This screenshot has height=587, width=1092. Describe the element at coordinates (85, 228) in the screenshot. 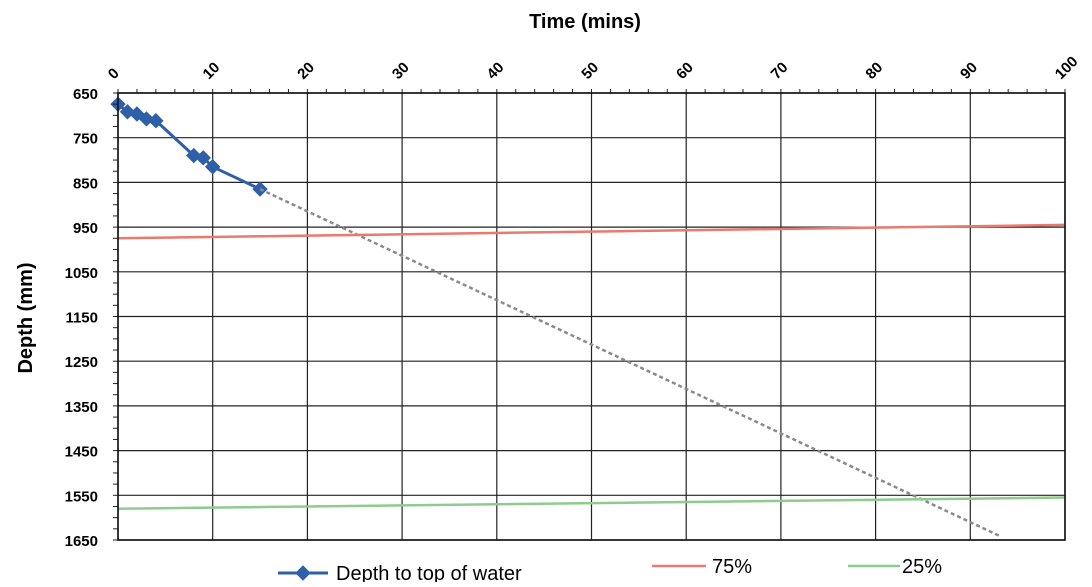

I see `y-tick-label: 950` at that location.